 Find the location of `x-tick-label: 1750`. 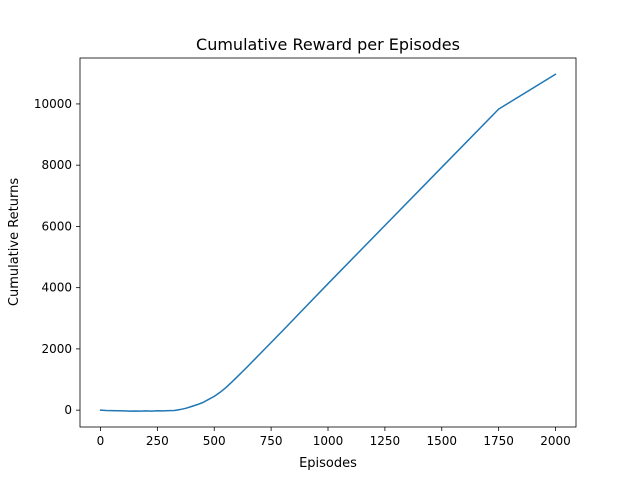

x-tick-label: 1750 is located at coordinates (498, 441).